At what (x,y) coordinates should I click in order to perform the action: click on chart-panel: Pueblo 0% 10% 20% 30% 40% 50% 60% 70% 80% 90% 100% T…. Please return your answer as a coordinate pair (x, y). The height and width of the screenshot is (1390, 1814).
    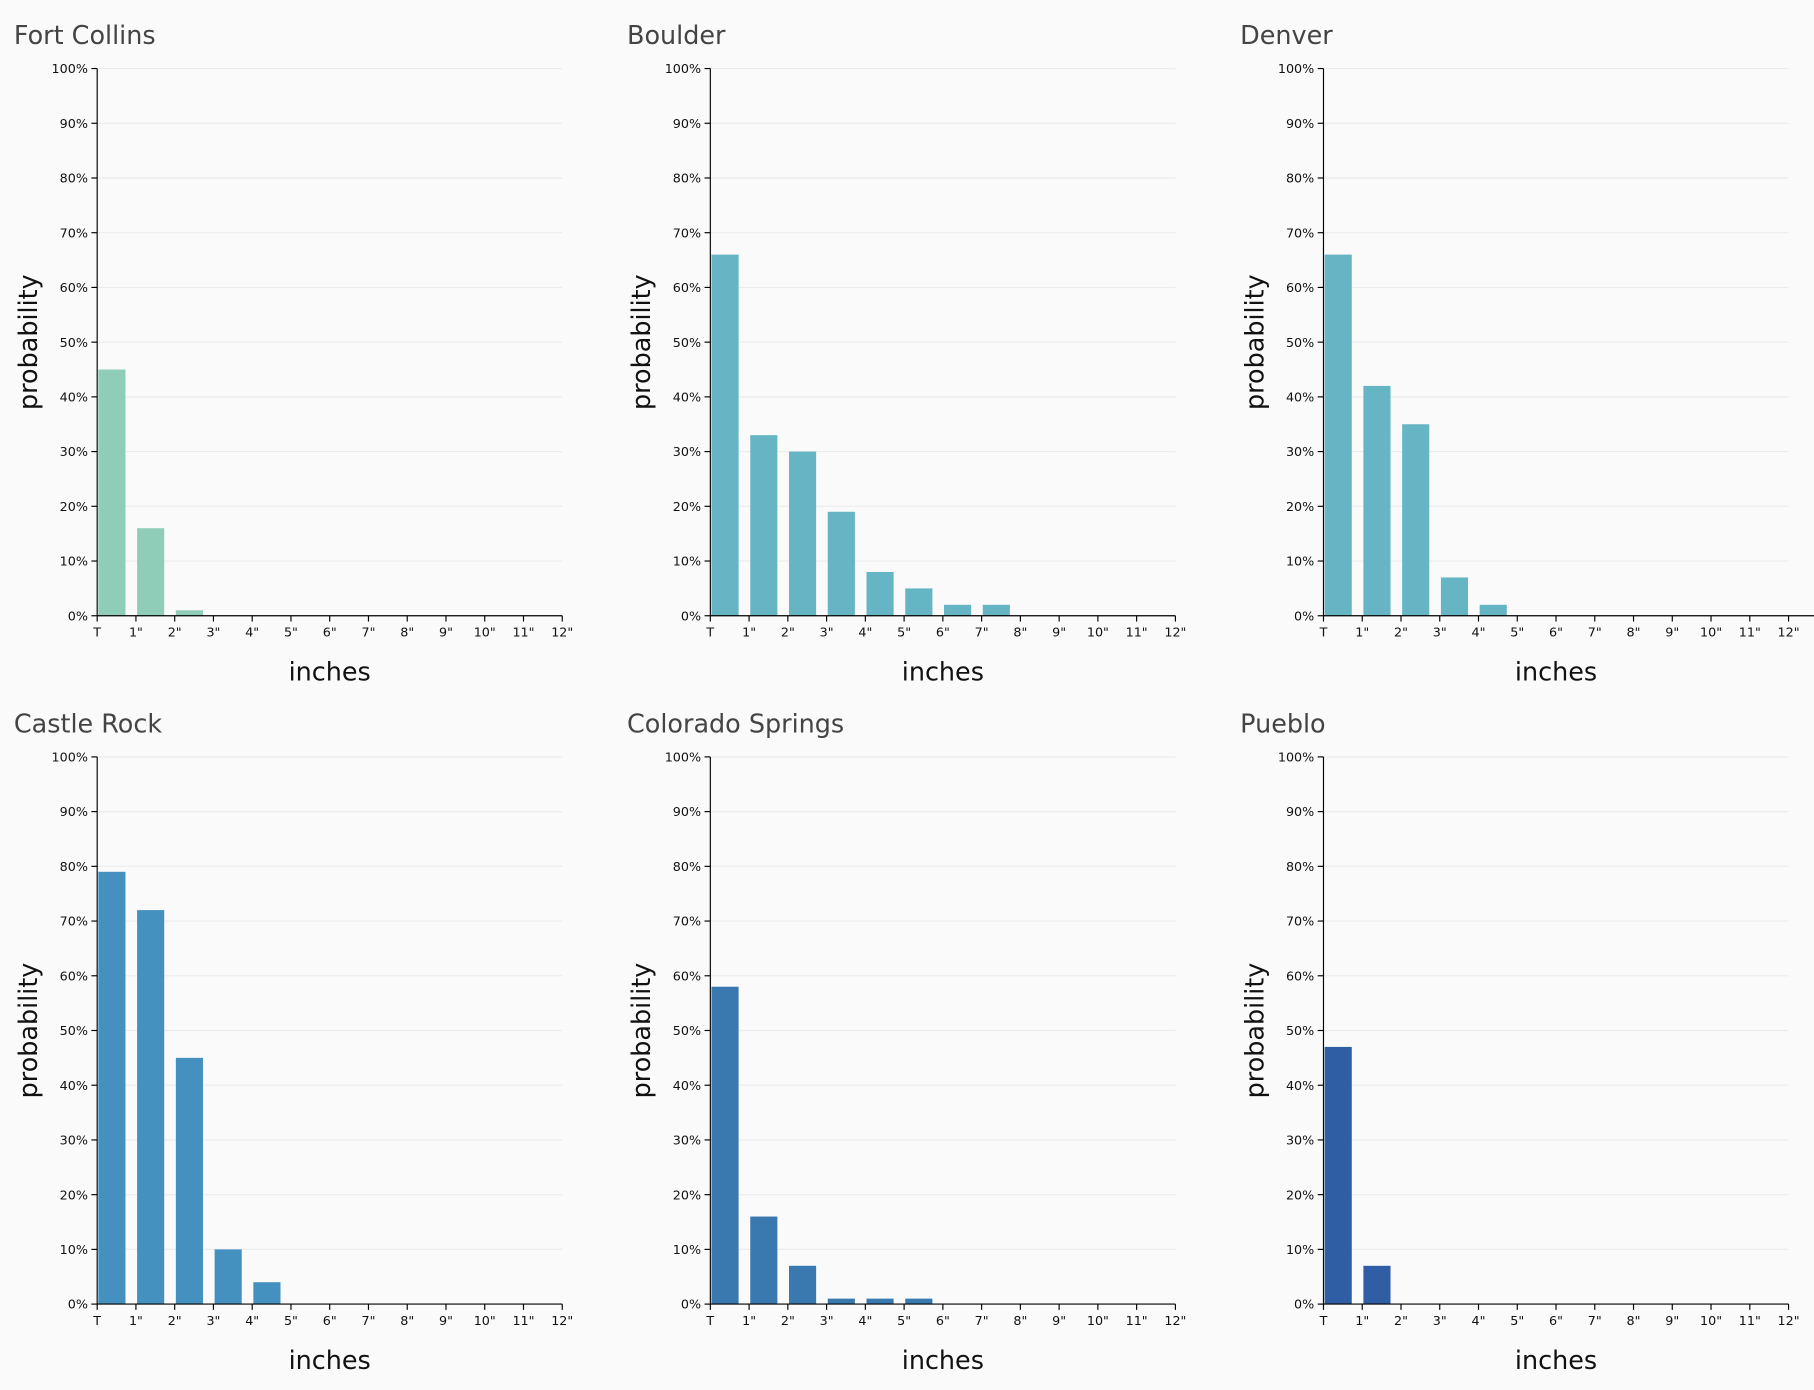
    Looking at the image, I should click on (1519, 1043).